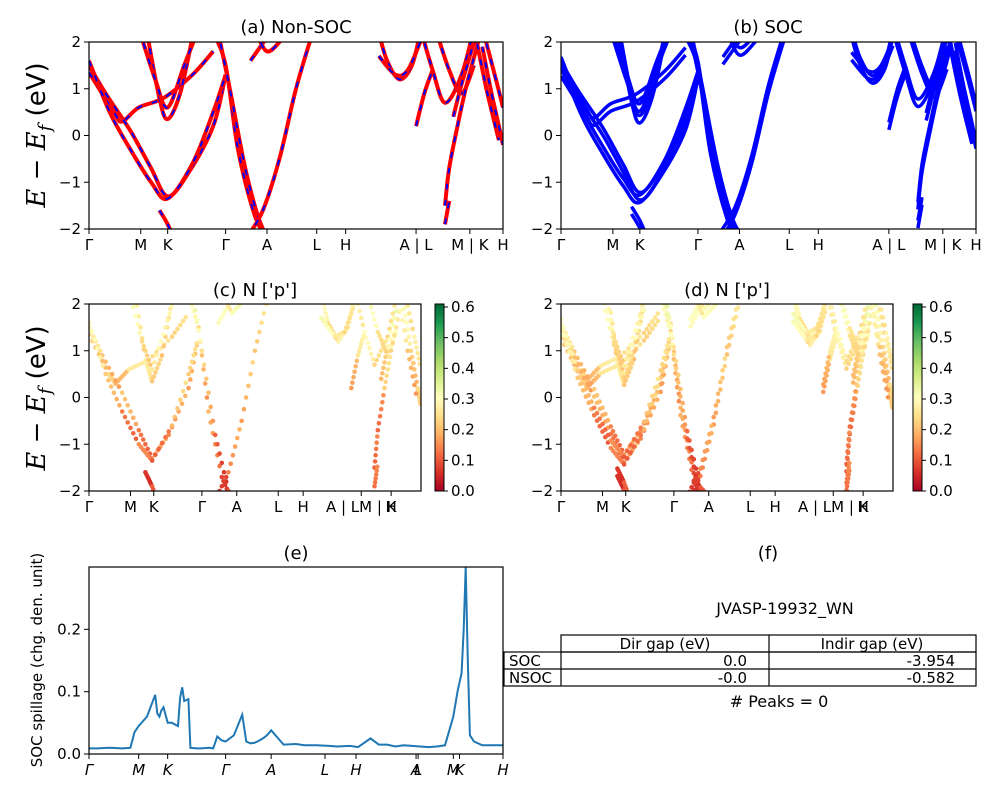  I want to click on table-col-indir: Indir gap (eV), so click(872, 644).